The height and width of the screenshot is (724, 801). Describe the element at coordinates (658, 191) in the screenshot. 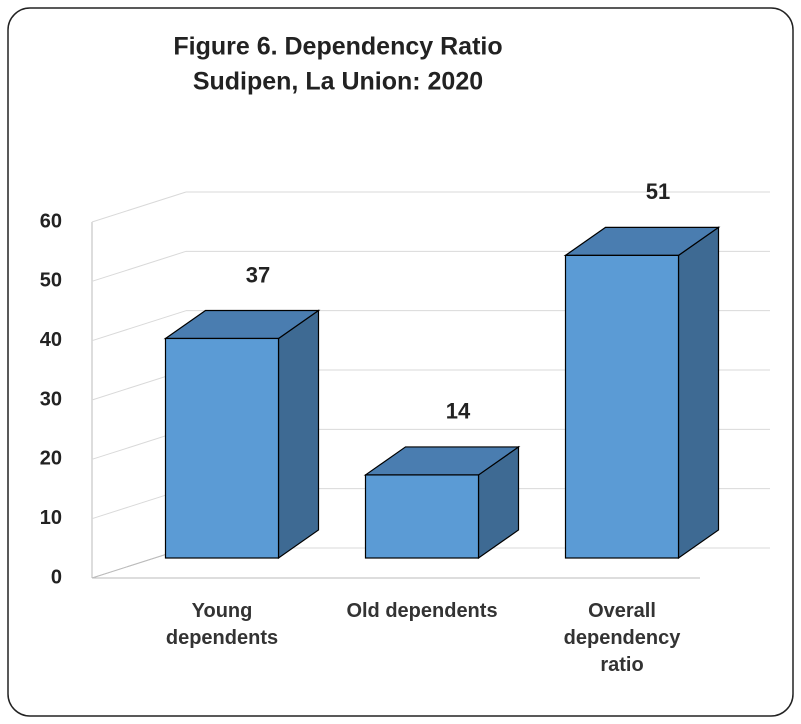

I see `data-label: 51` at that location.